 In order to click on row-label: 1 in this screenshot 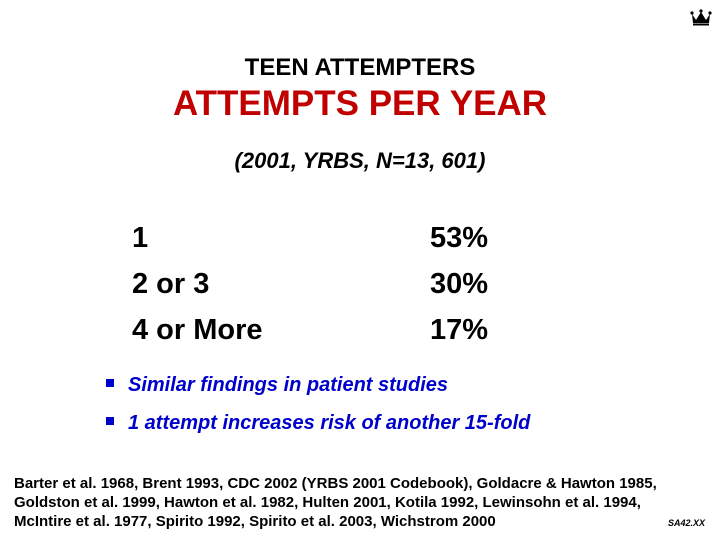, I will do `click(140, 238)`.